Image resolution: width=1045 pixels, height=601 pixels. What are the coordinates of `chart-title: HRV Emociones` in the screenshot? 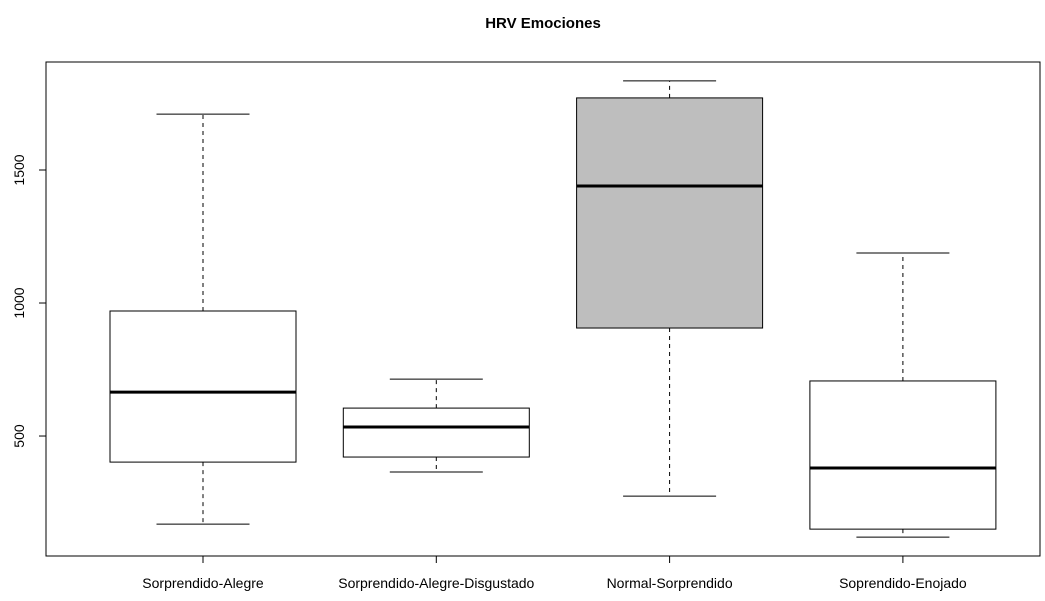 It's located at (543, 23).